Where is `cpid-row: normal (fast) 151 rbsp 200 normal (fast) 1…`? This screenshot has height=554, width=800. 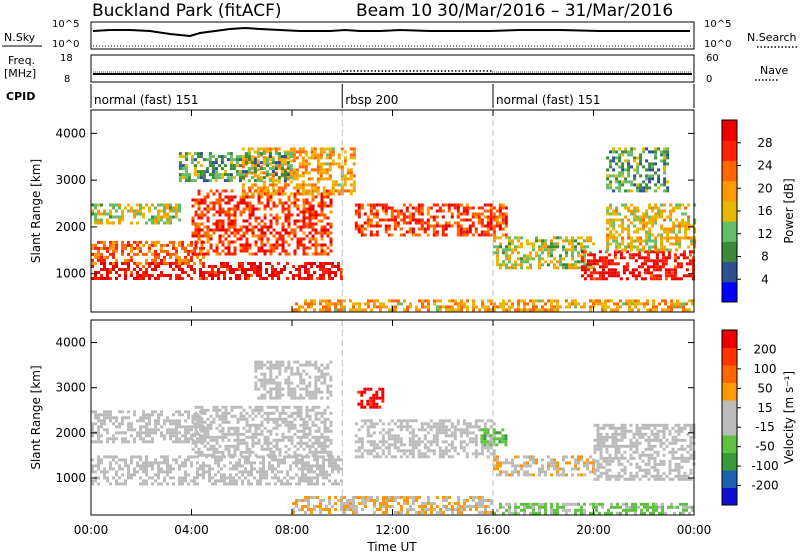
cpid-row: normal (fast) 151 rbsp 200 normal (fast) 1… is located at coordinates (392, 96).